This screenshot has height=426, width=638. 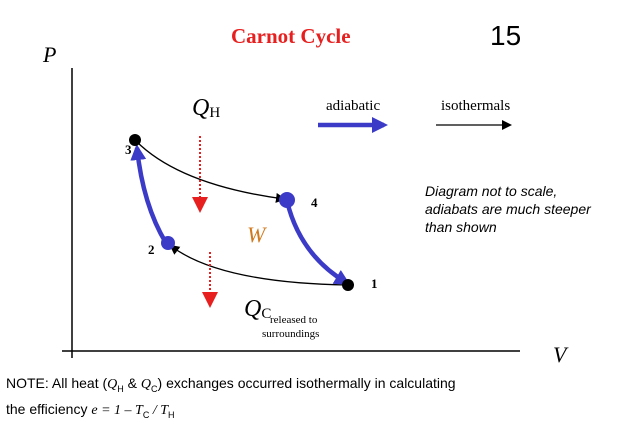 What do you see at coordinates (291, 36) in the screenshot?
I see `page-title: Carnot Cycle` at bounding box center [291, 36].